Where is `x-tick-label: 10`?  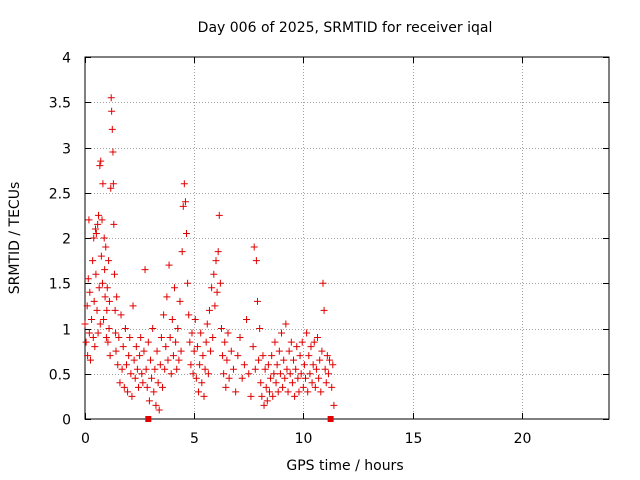 x-tick-label: 10 is located at coordinates (304, 439).